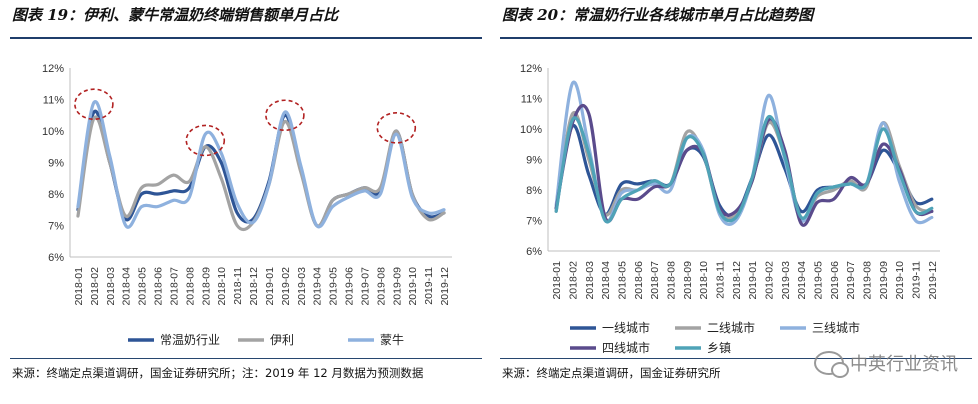 This screenshot has height=404, width=978. Describe the element at coordinates (904, 364) in the screenshot. I see `watermark-text: 中英行业资讯` at that location.